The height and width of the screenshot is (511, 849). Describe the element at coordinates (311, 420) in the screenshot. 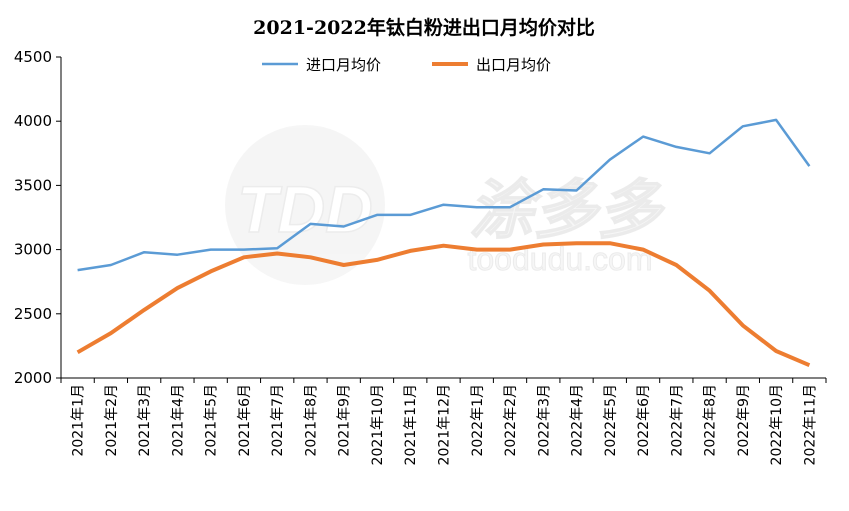

I see `x-tick-label: 2021年8月` at that location.